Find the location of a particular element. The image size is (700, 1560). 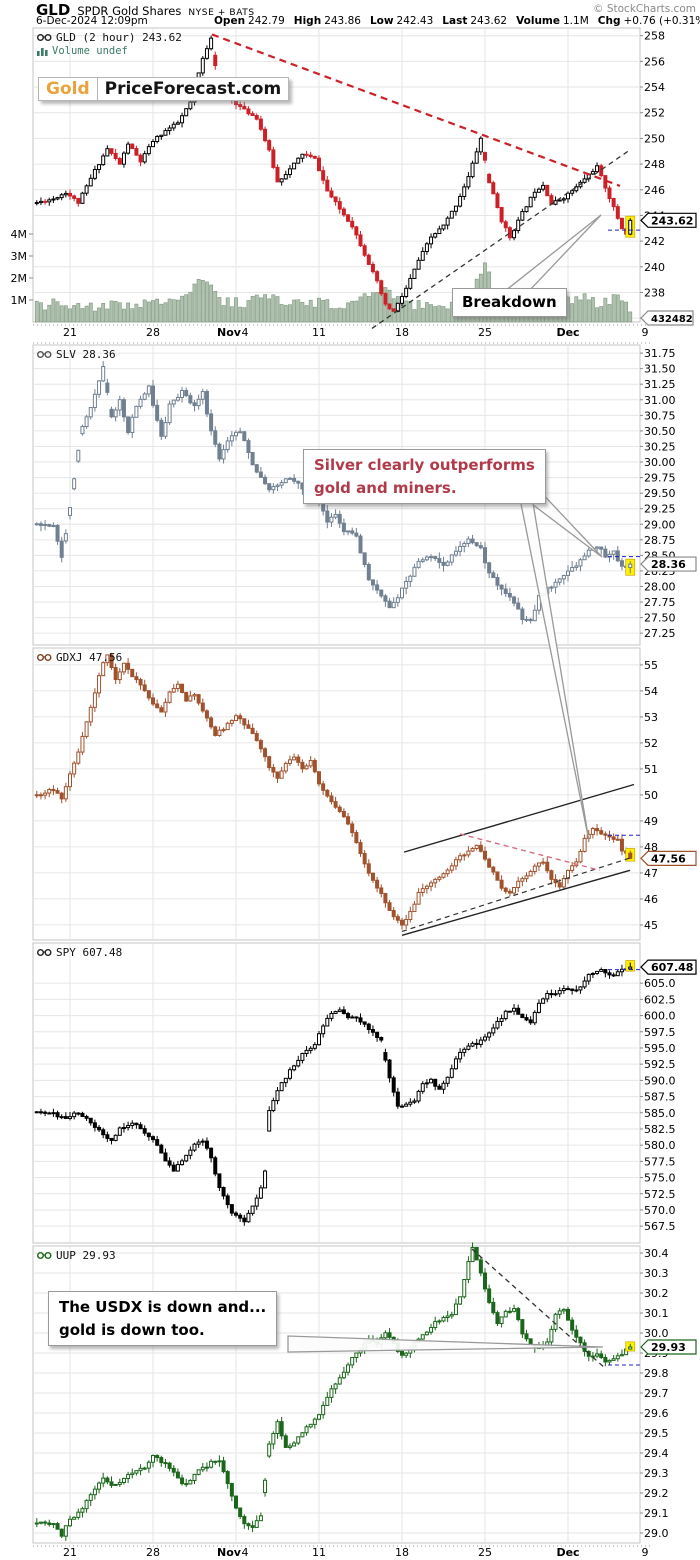

price-label-243.62: 243.62 is located at coordinates (668, 220).